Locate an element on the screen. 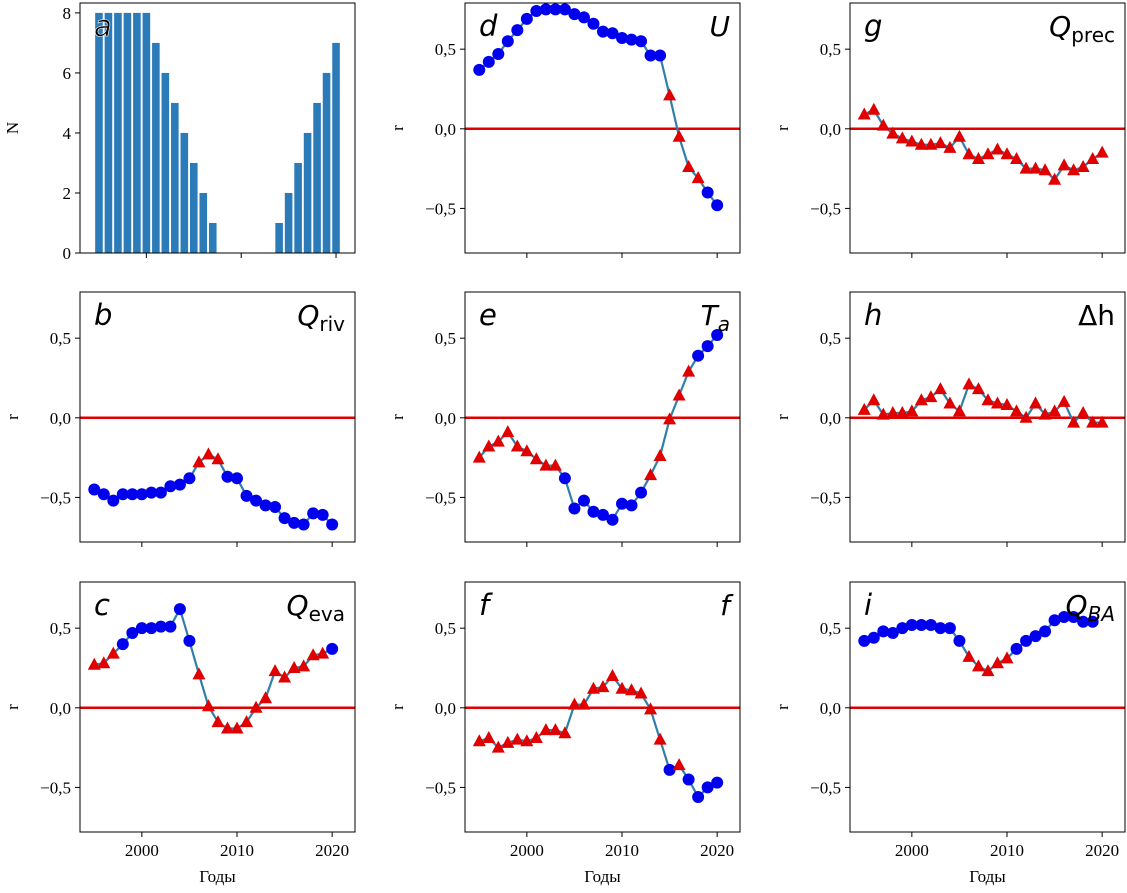 Image resolution: width=1127 pixels, height=893 pixels. panel-label: e is located at coordinates (488, 315).